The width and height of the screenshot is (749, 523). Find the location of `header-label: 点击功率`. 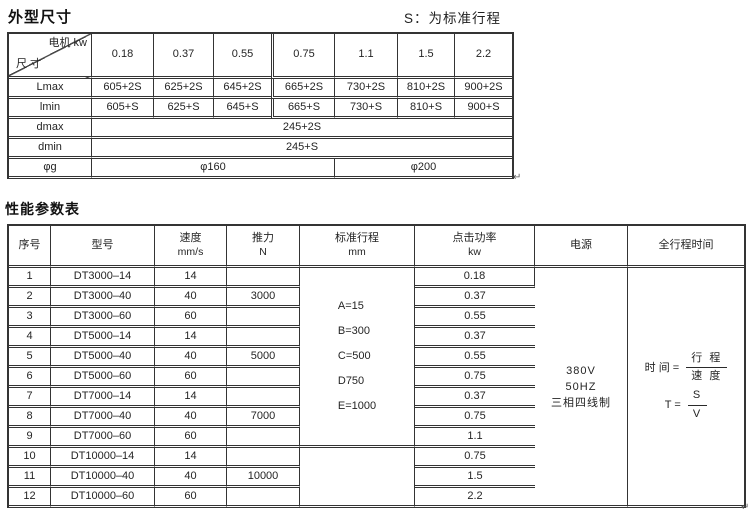

header-label: 点击功率 is located at coordinates (474, 238).